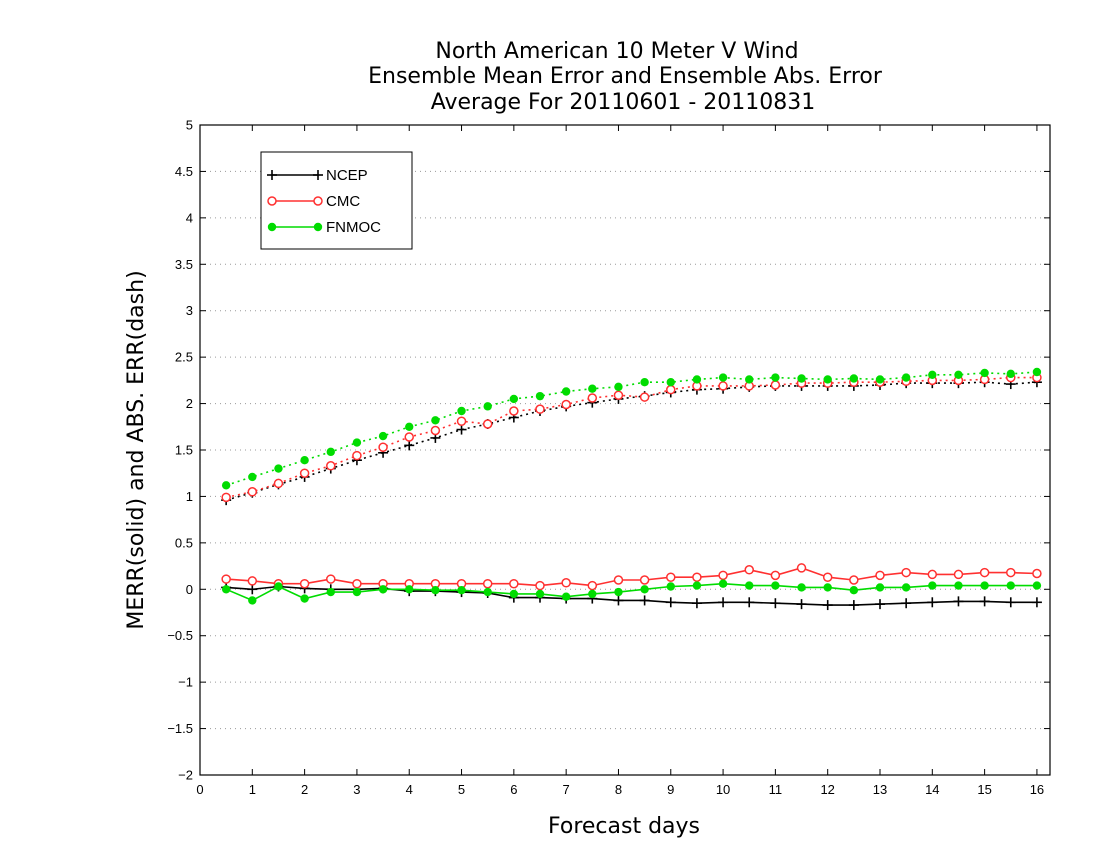  Describe the element at coordinates (631, 437) in the screenshot. I see `series-cmc-abs-error` at that location.